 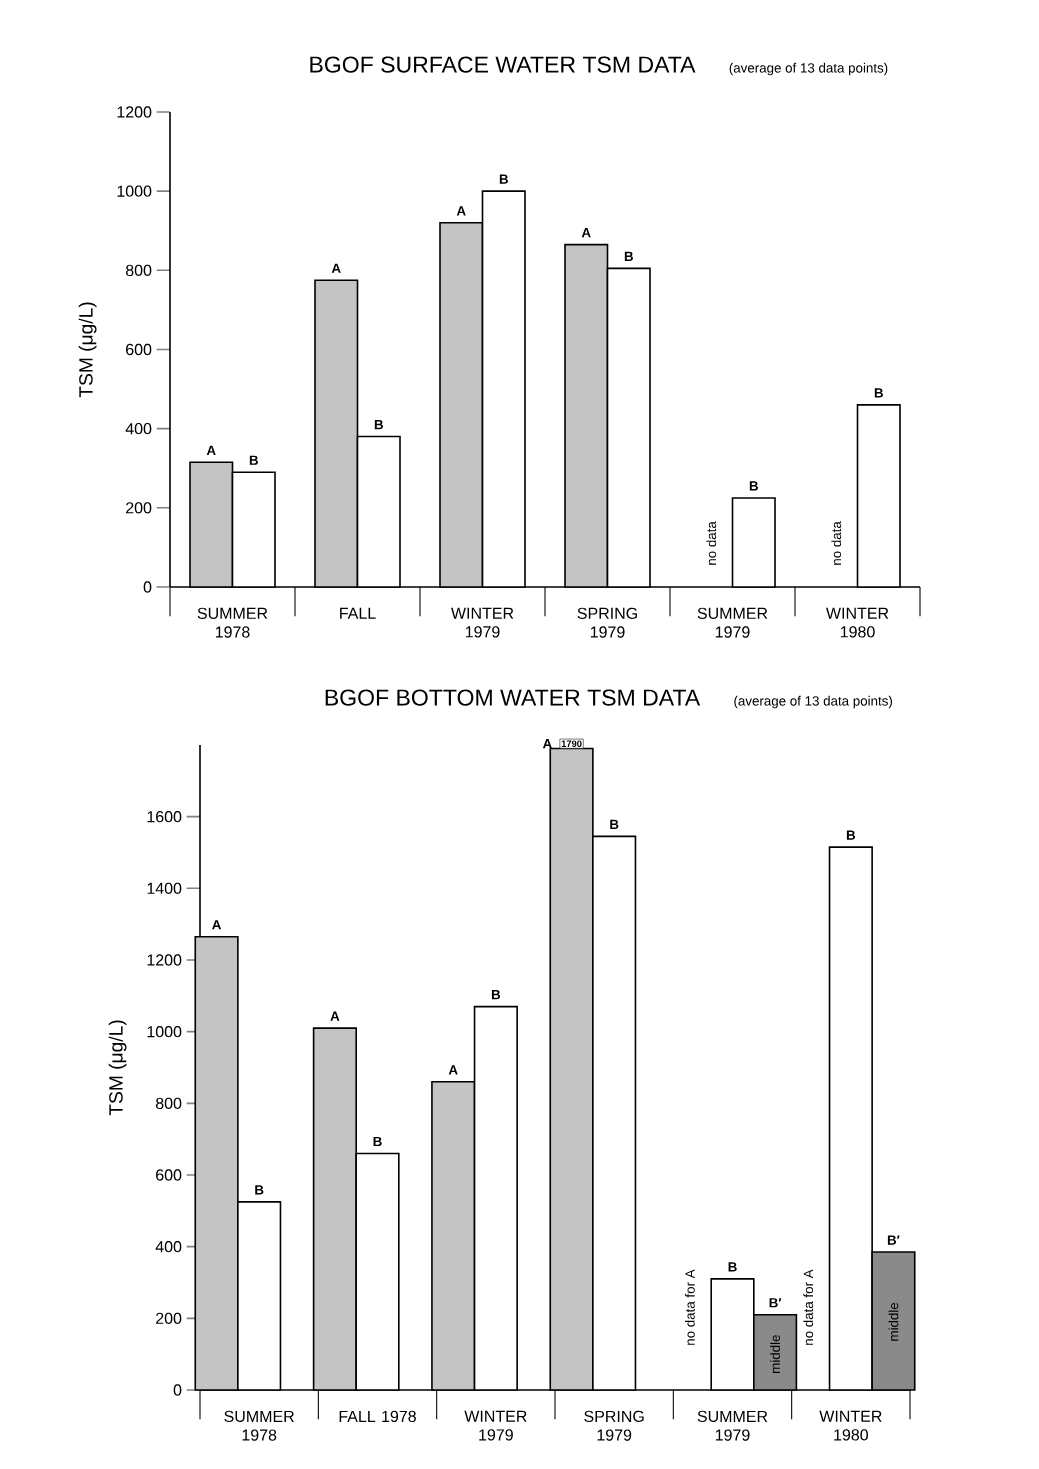 I want to click on text: B′, so click(x=775, y=1303).